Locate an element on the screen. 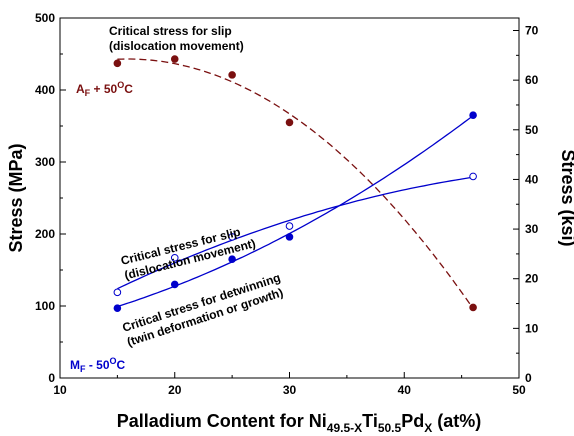 This screenshot has height=436, width=574. y-left-tick-label: 300 is located at coordinates (45, 162).